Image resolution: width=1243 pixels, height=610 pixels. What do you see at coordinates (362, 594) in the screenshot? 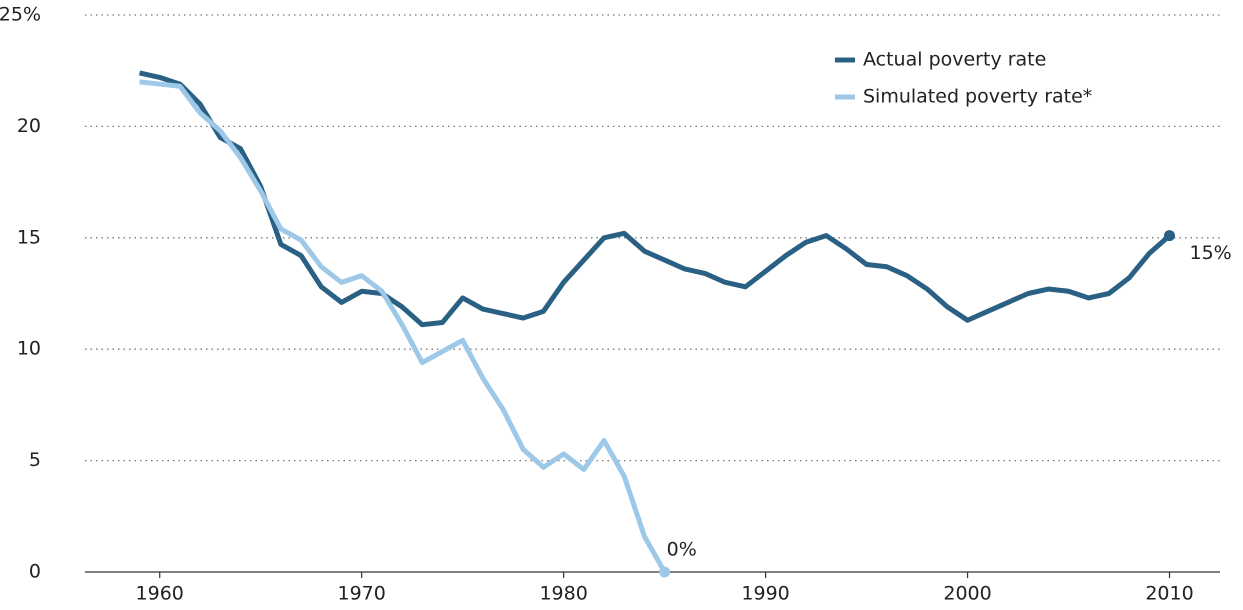
I see `x-tick-label: 1970` at bounding box center [362, 594].